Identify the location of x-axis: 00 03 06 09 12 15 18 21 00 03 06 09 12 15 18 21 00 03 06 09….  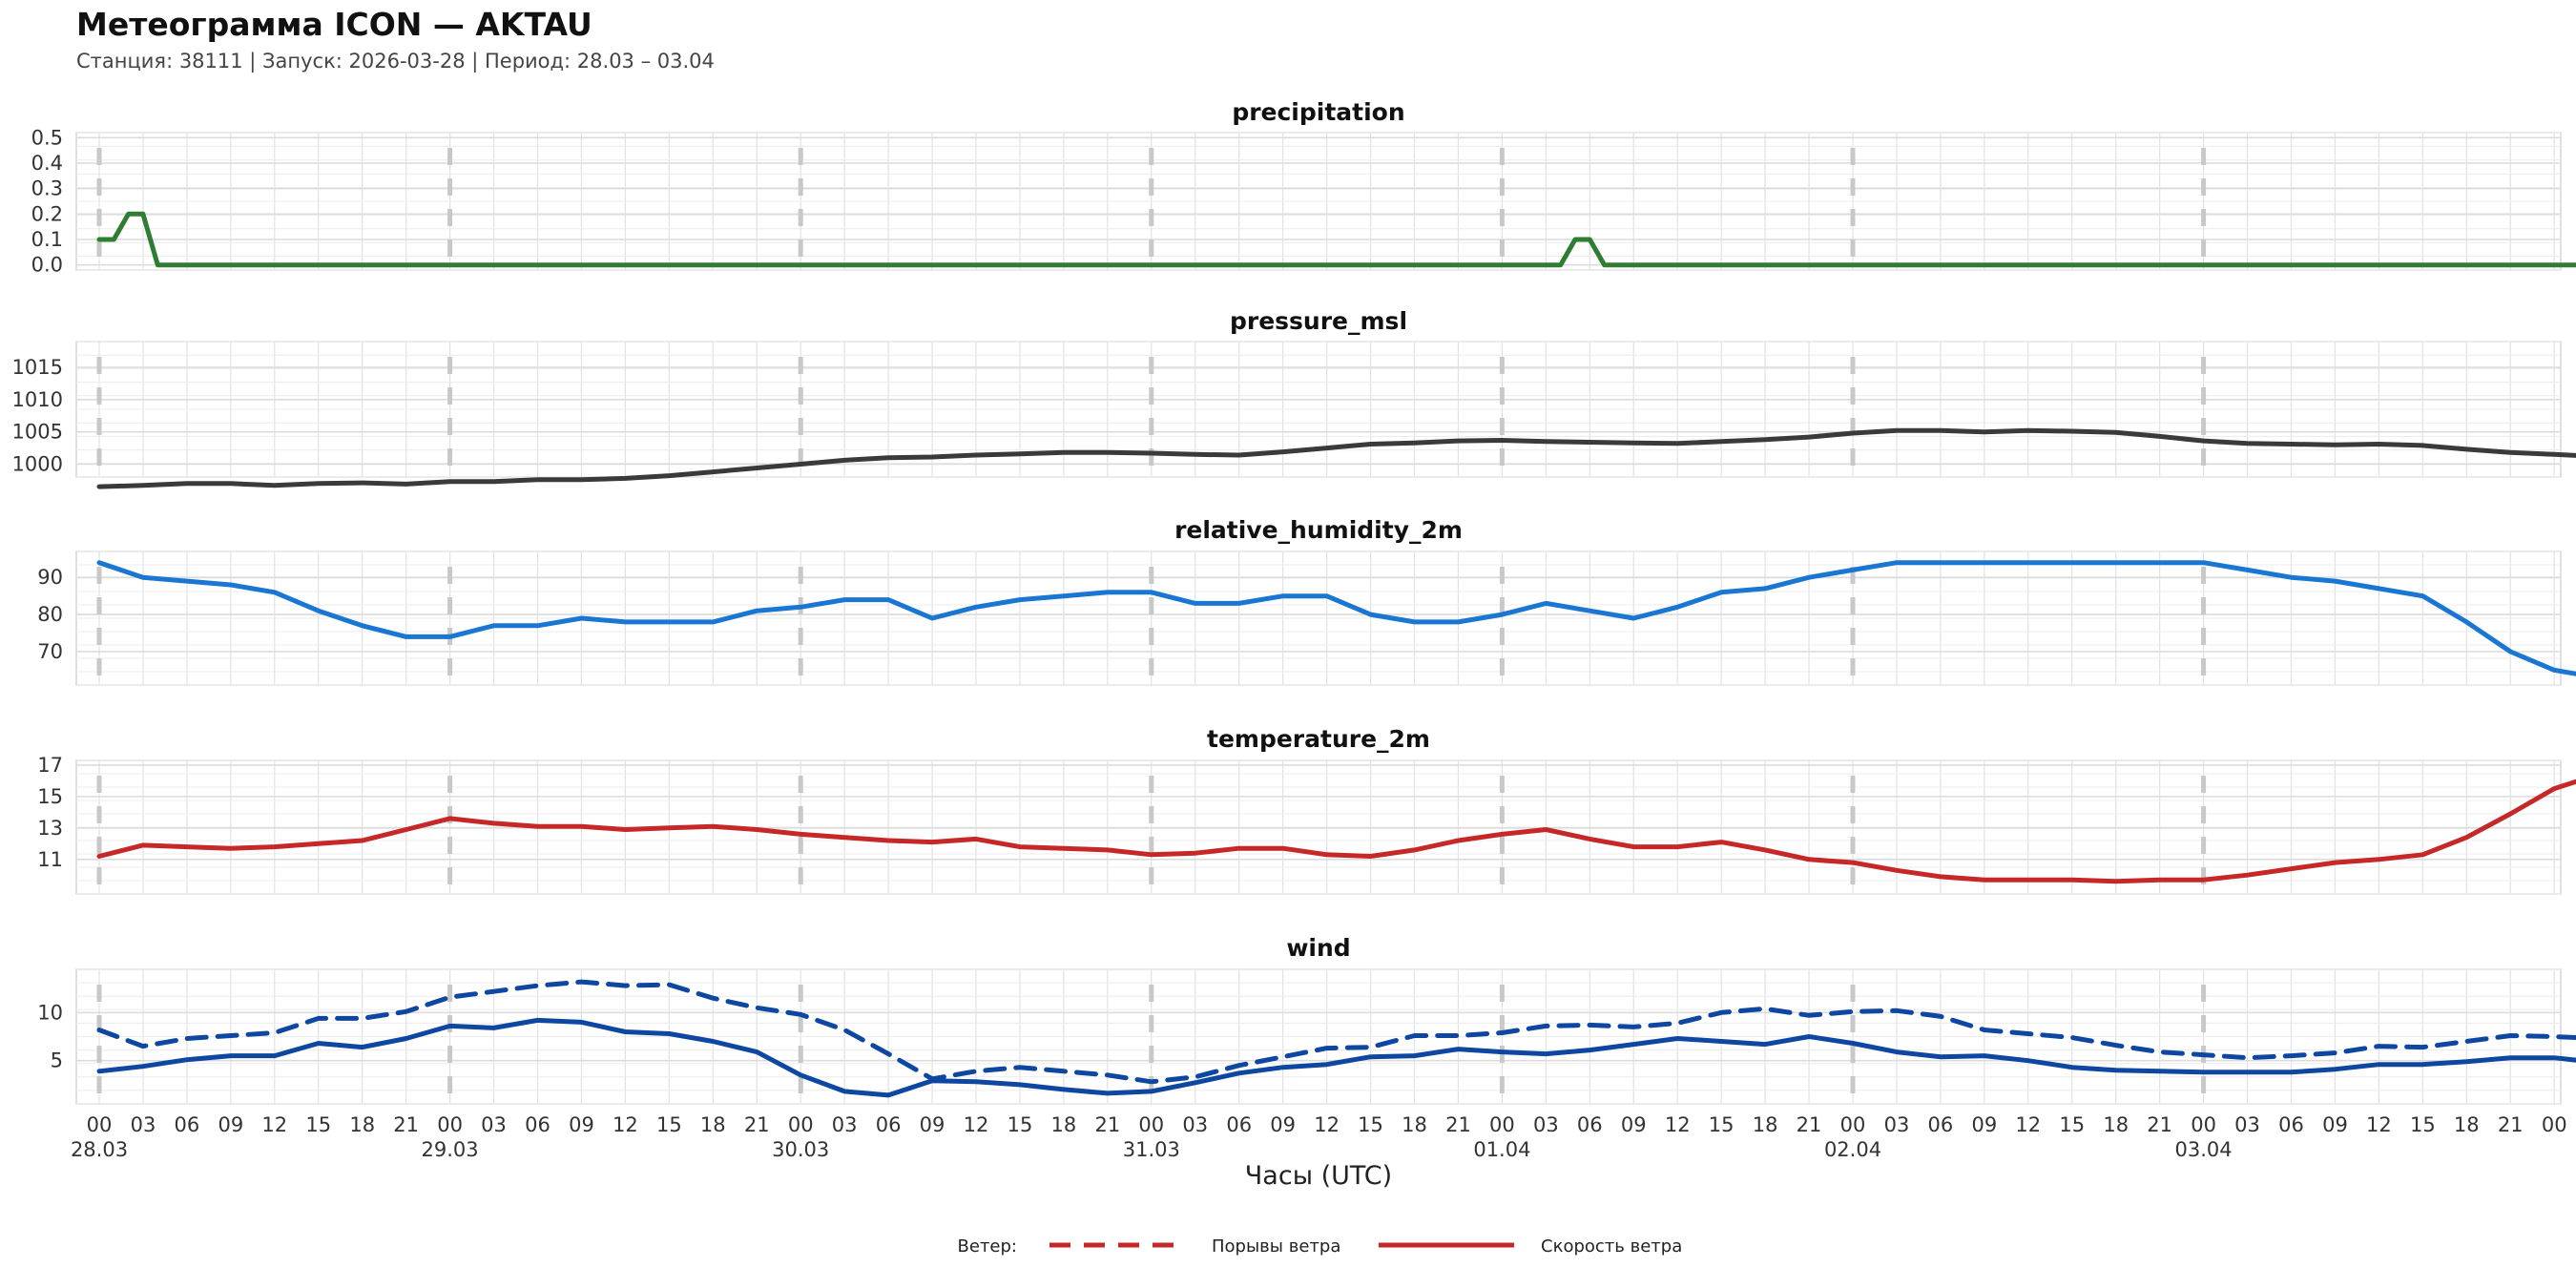
(1319, 1152).